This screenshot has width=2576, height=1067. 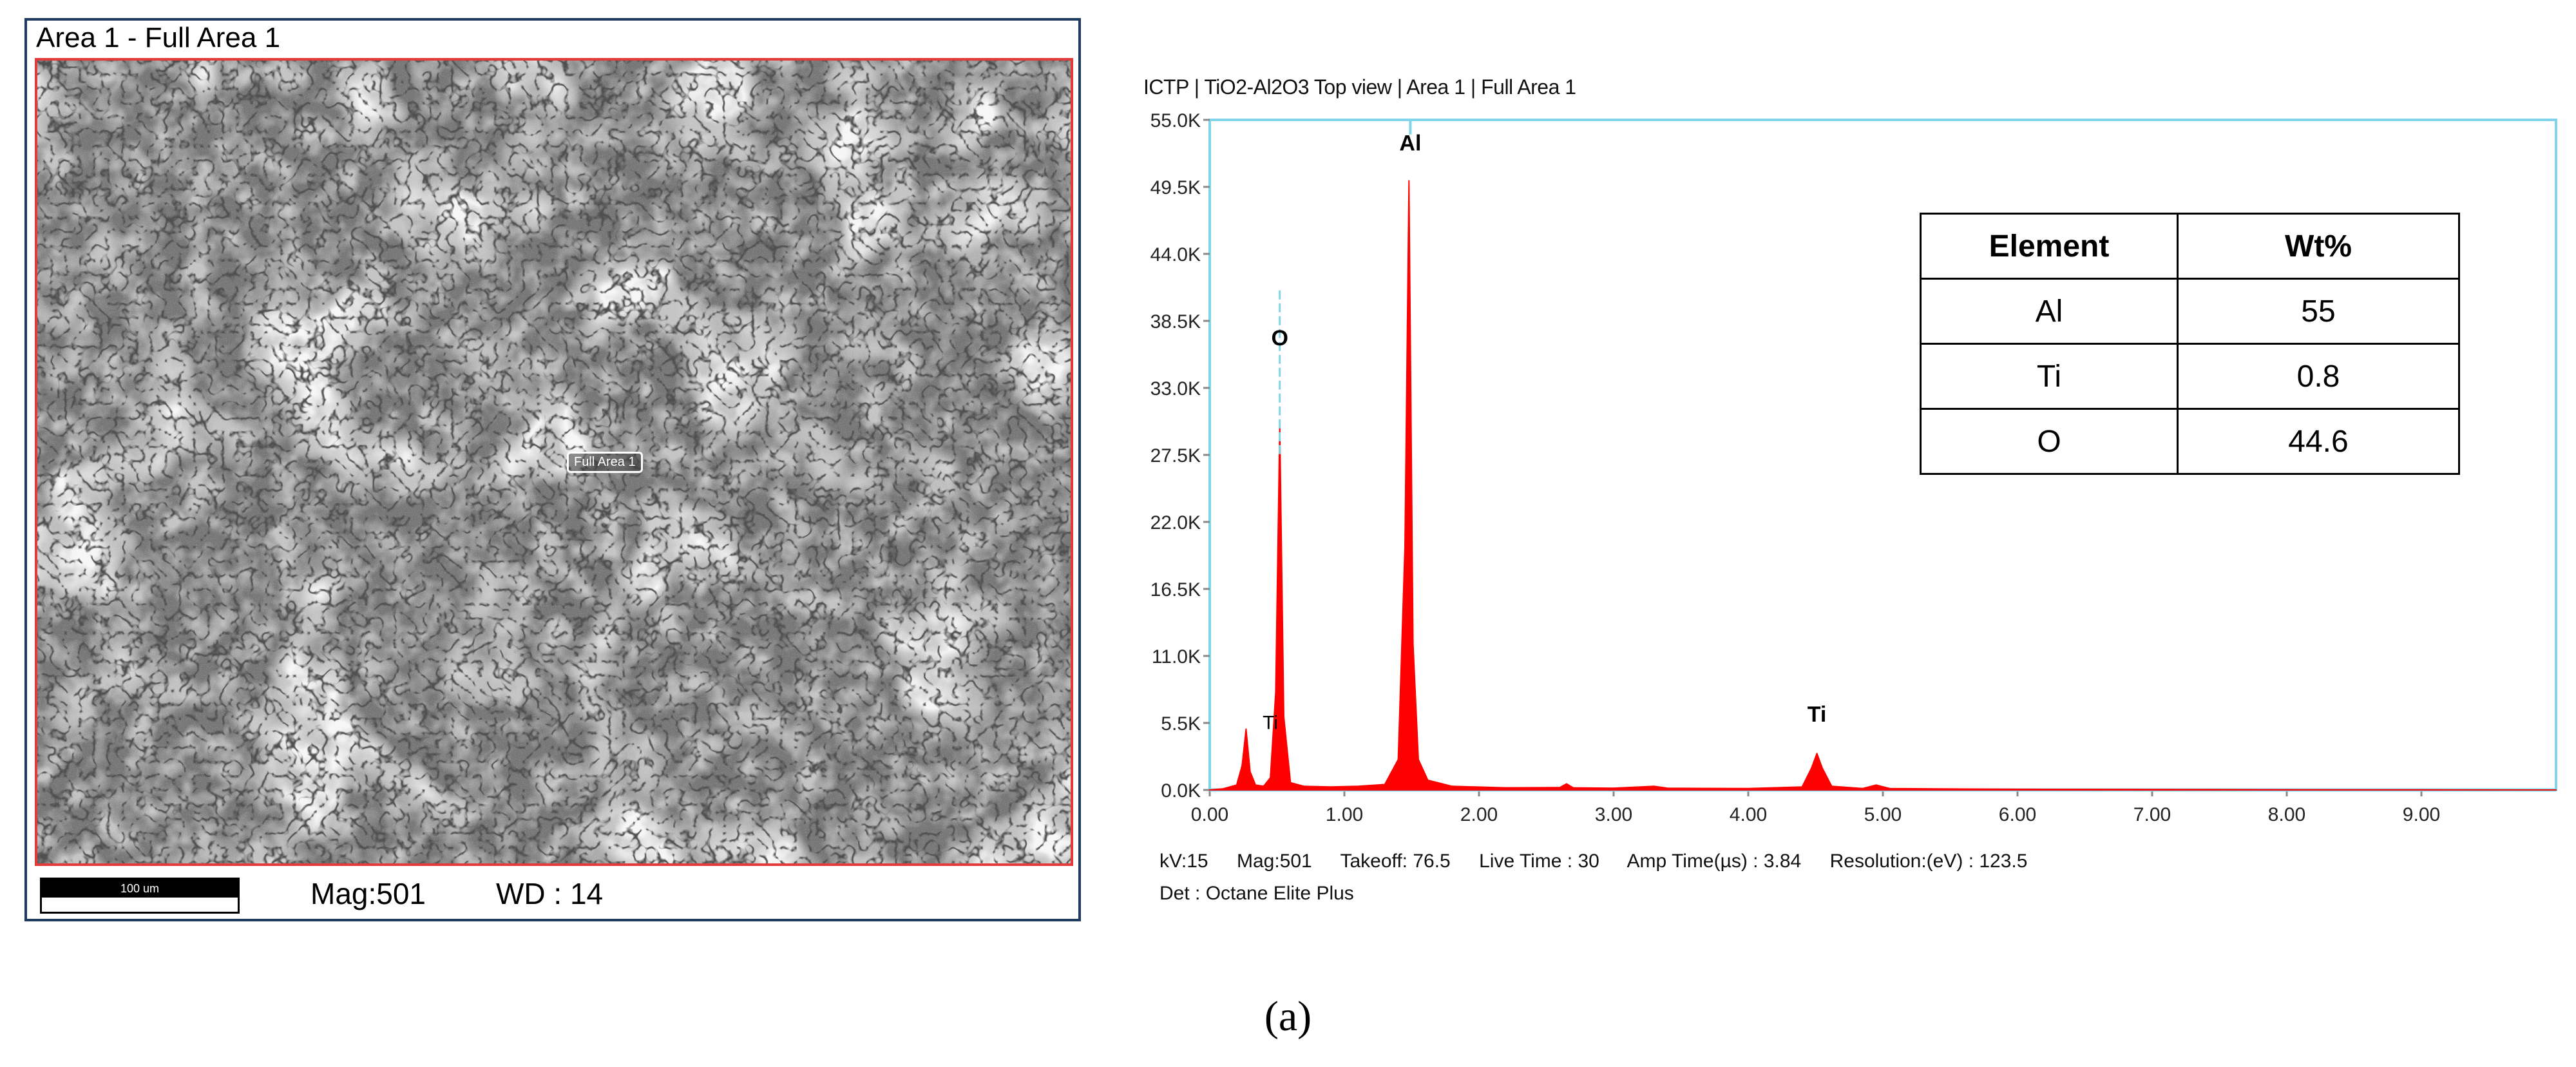 What do you see at coordinates (2049, 376) in the screenshot?
I see `table-cell-element: Ti` at bounding box center [2049, 376].